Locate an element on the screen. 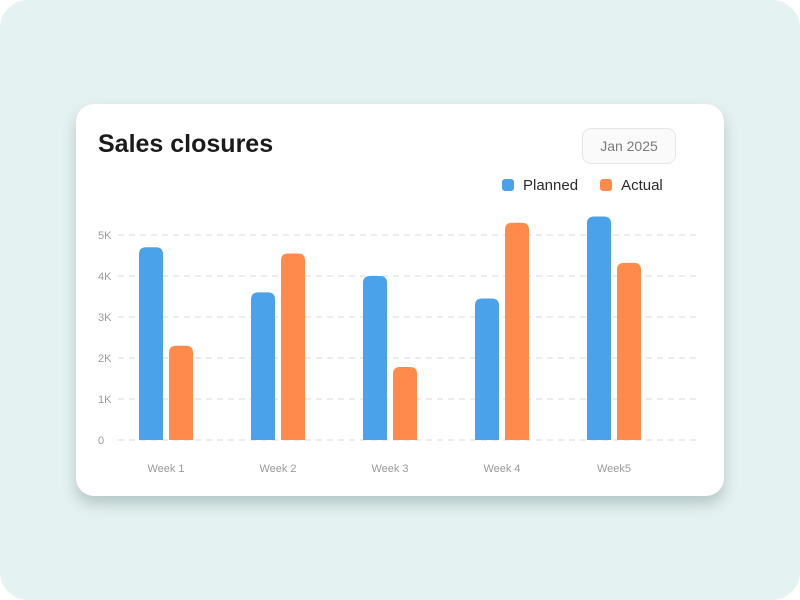 The image size is (800, 600). chart-title: Sales closures is located at coordinates (186, 144).